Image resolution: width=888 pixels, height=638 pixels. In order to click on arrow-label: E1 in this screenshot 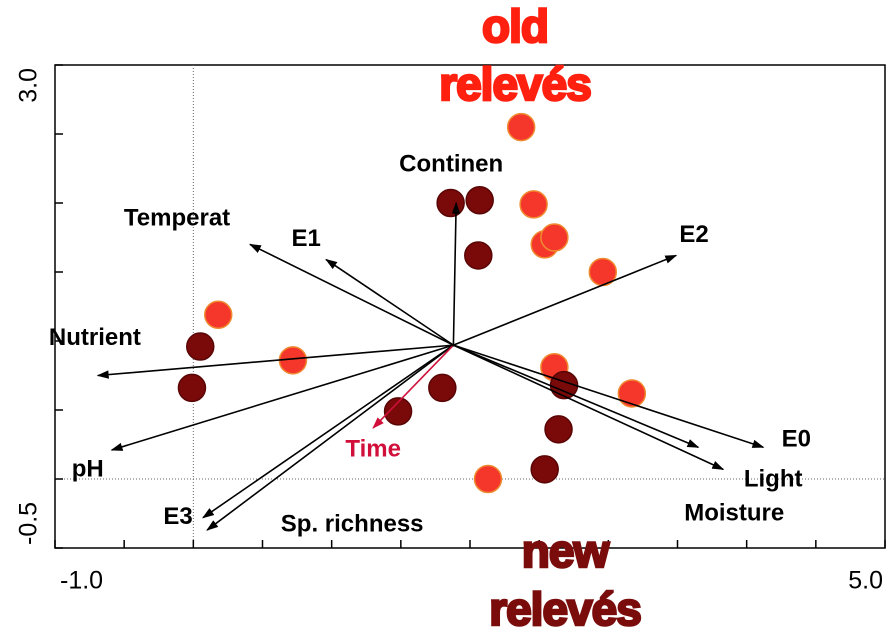, I will do `click(305, 238)`.